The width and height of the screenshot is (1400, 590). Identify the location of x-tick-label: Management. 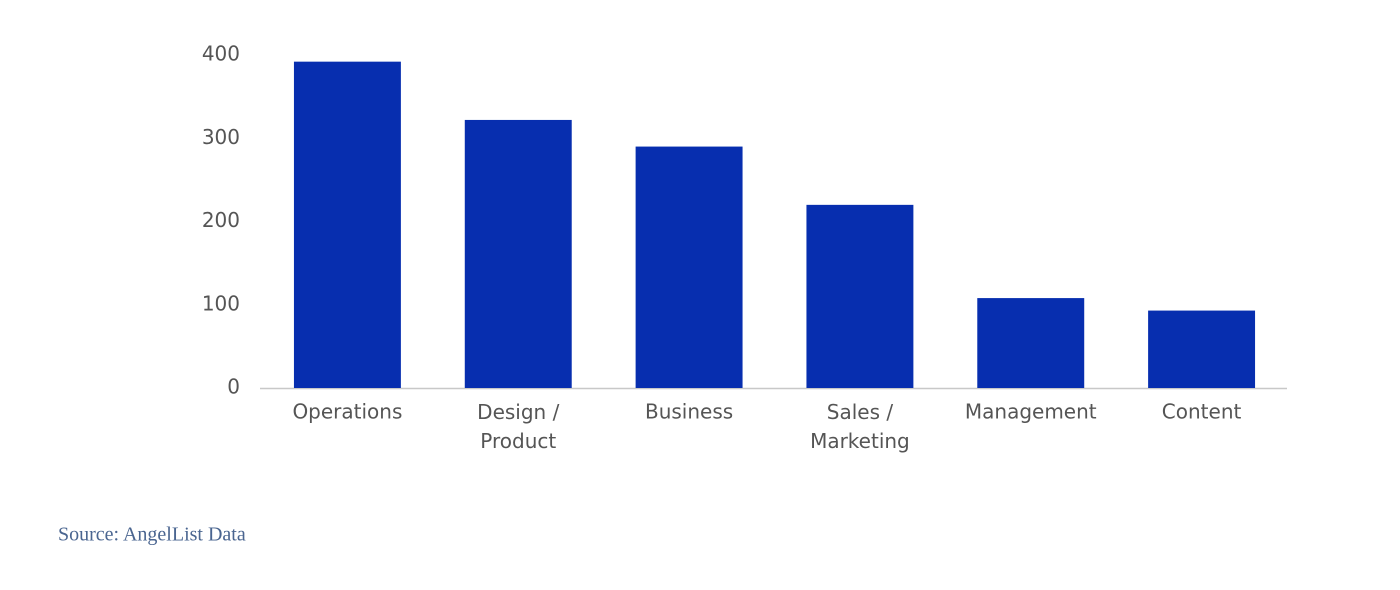
(1031, 412).